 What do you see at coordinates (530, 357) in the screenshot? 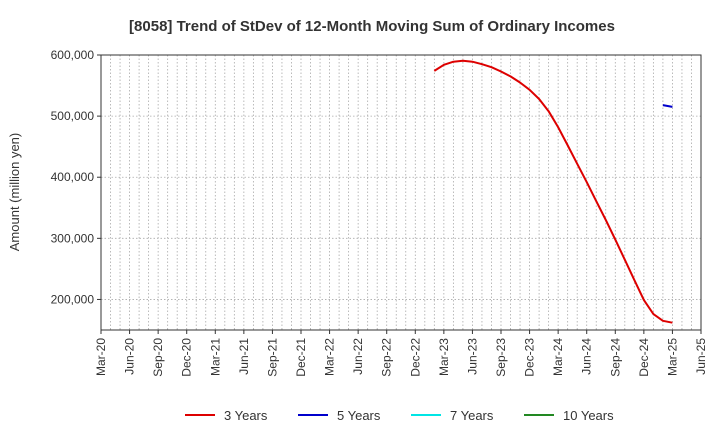
I see `x-tick-label: Dec-23` at bounding box center [530, 357].